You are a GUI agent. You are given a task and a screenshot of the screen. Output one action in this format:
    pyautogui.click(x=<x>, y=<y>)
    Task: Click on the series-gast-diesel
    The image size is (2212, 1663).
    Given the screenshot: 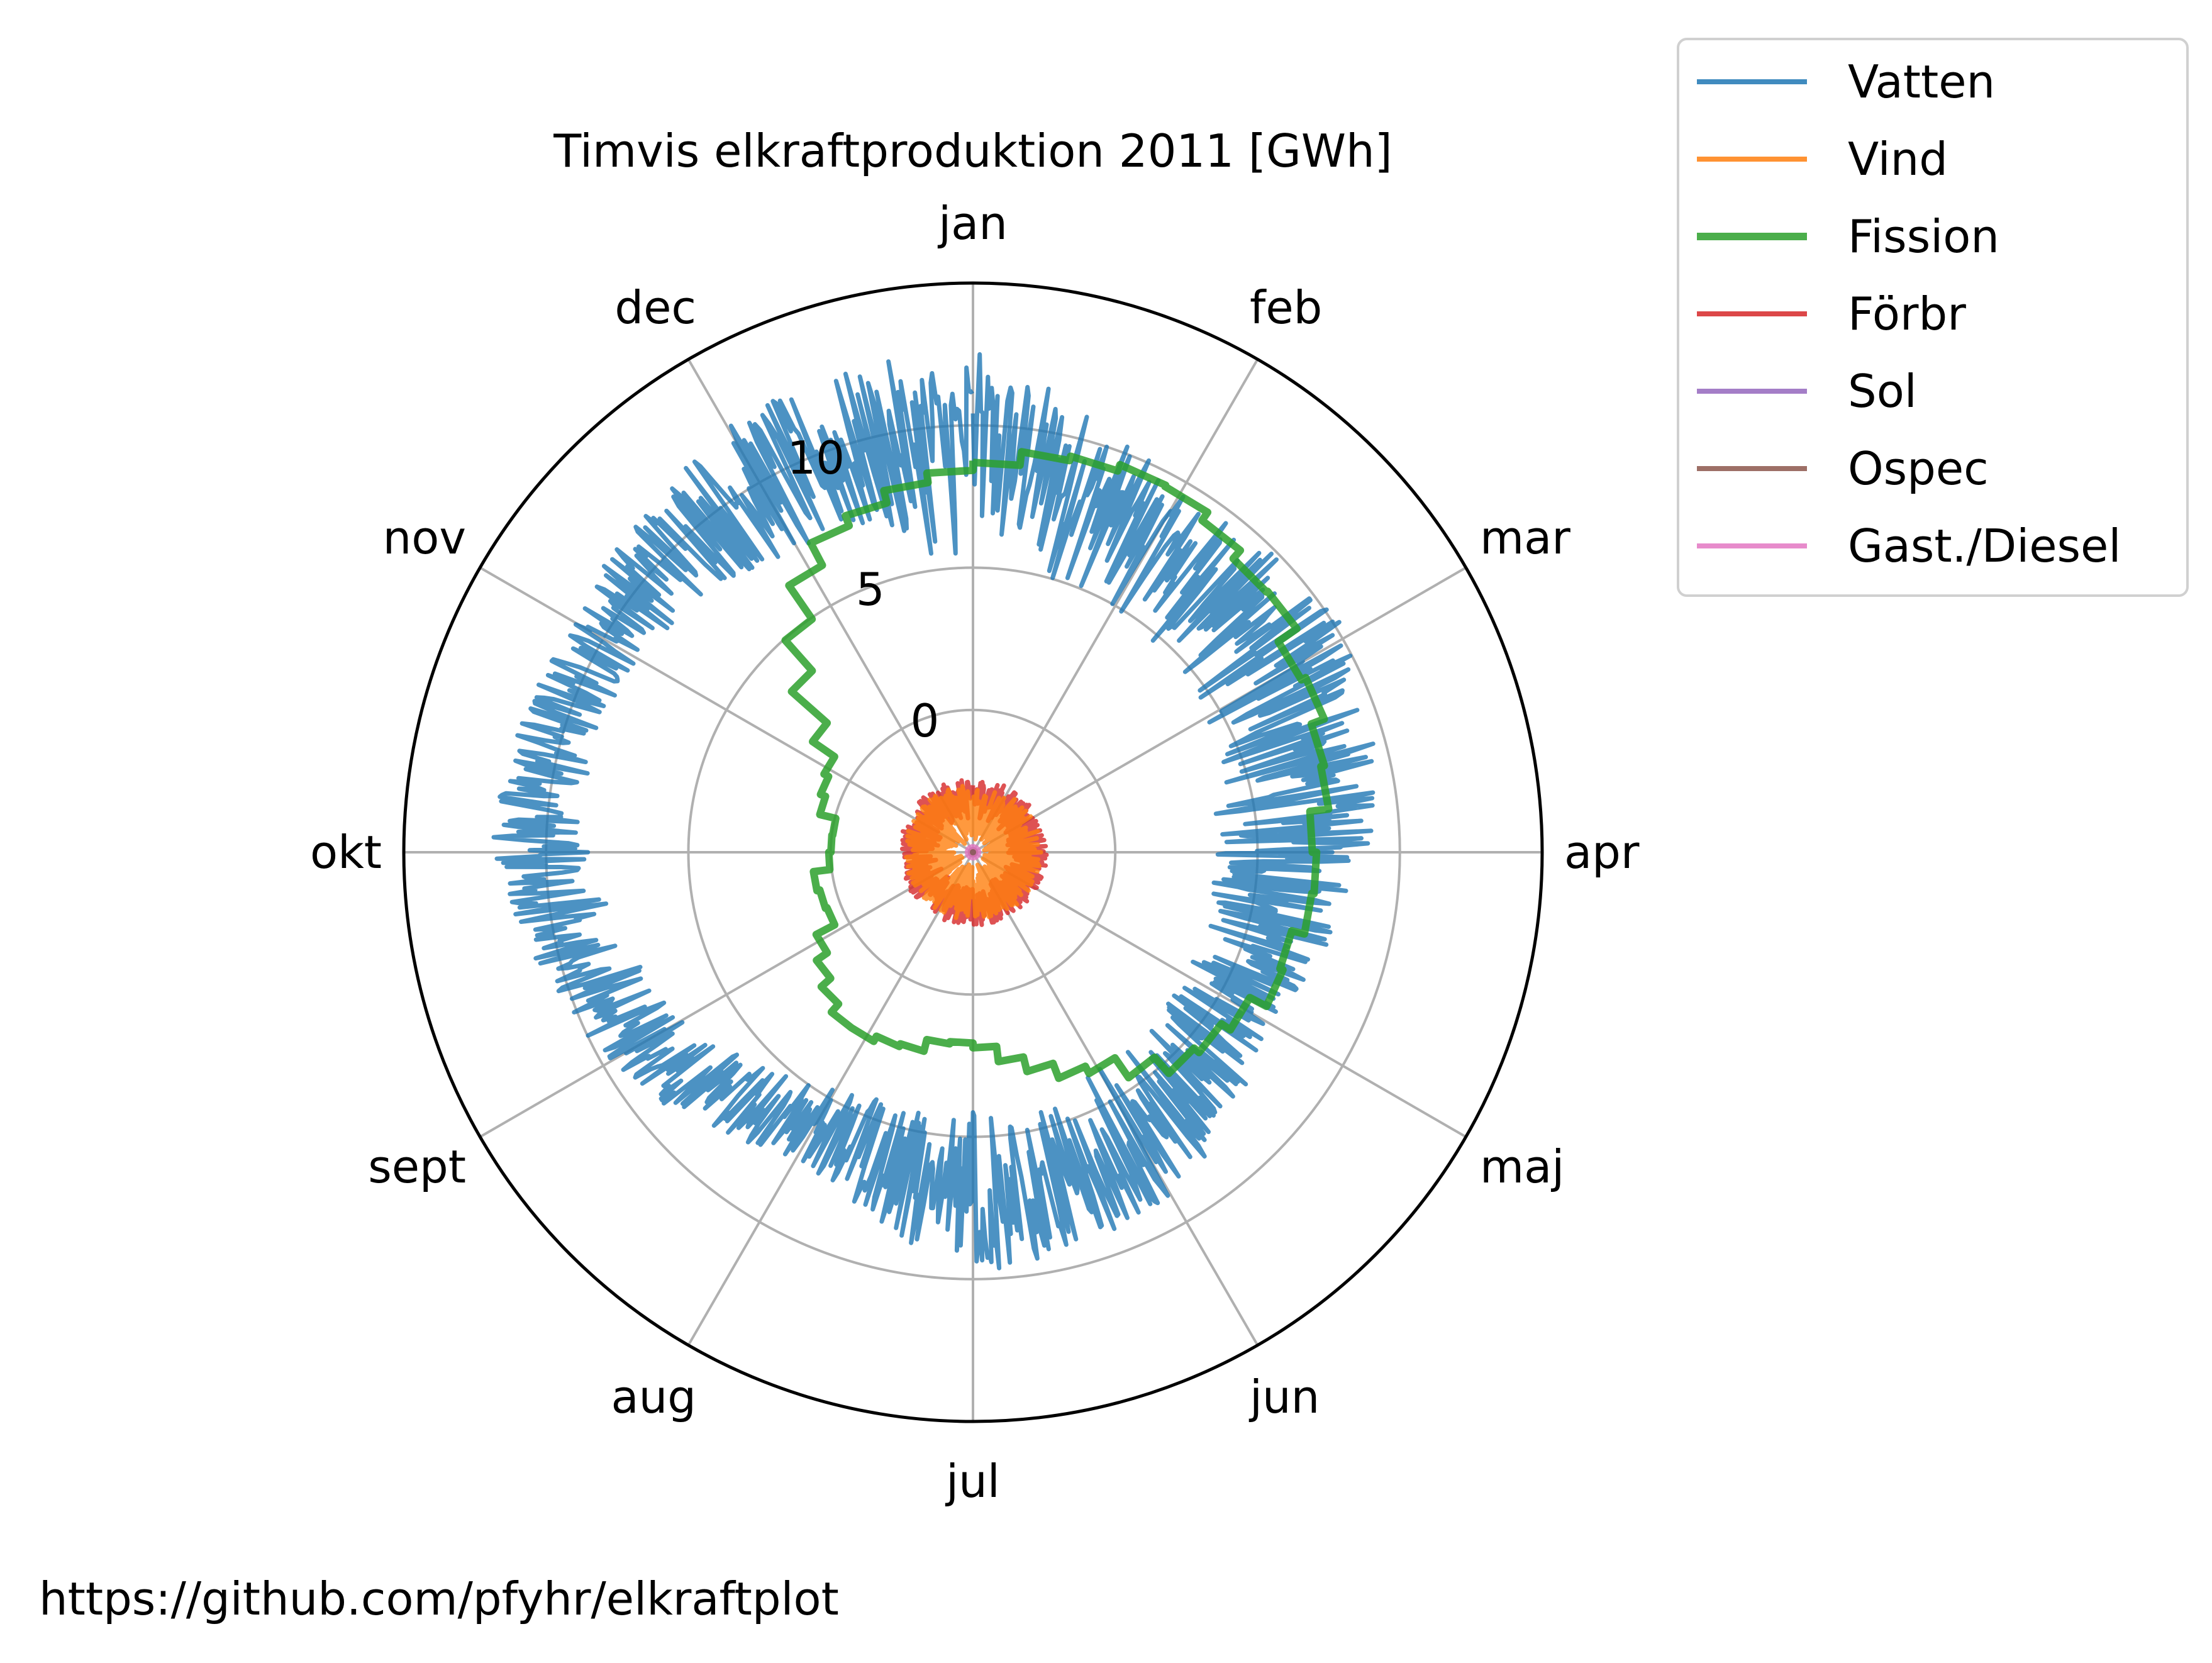 What is the action you would take?
    pyautogui.click(x=973, y=852)
    